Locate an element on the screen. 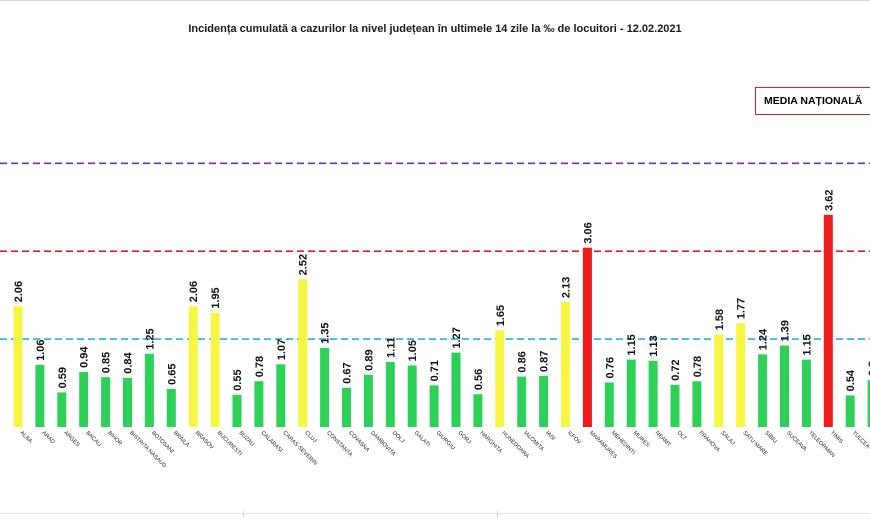 Image resolution: width=870 pixels, height=523 pixels. value-label: 0.87 is located at coordinates (545, 361).